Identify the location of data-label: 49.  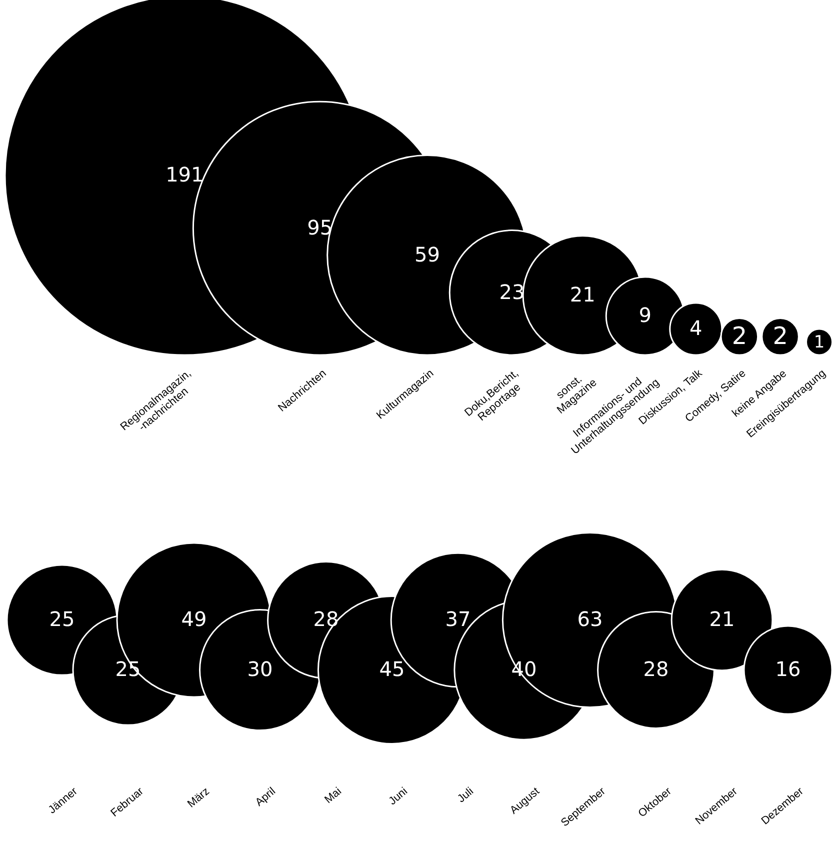
(194, 619).